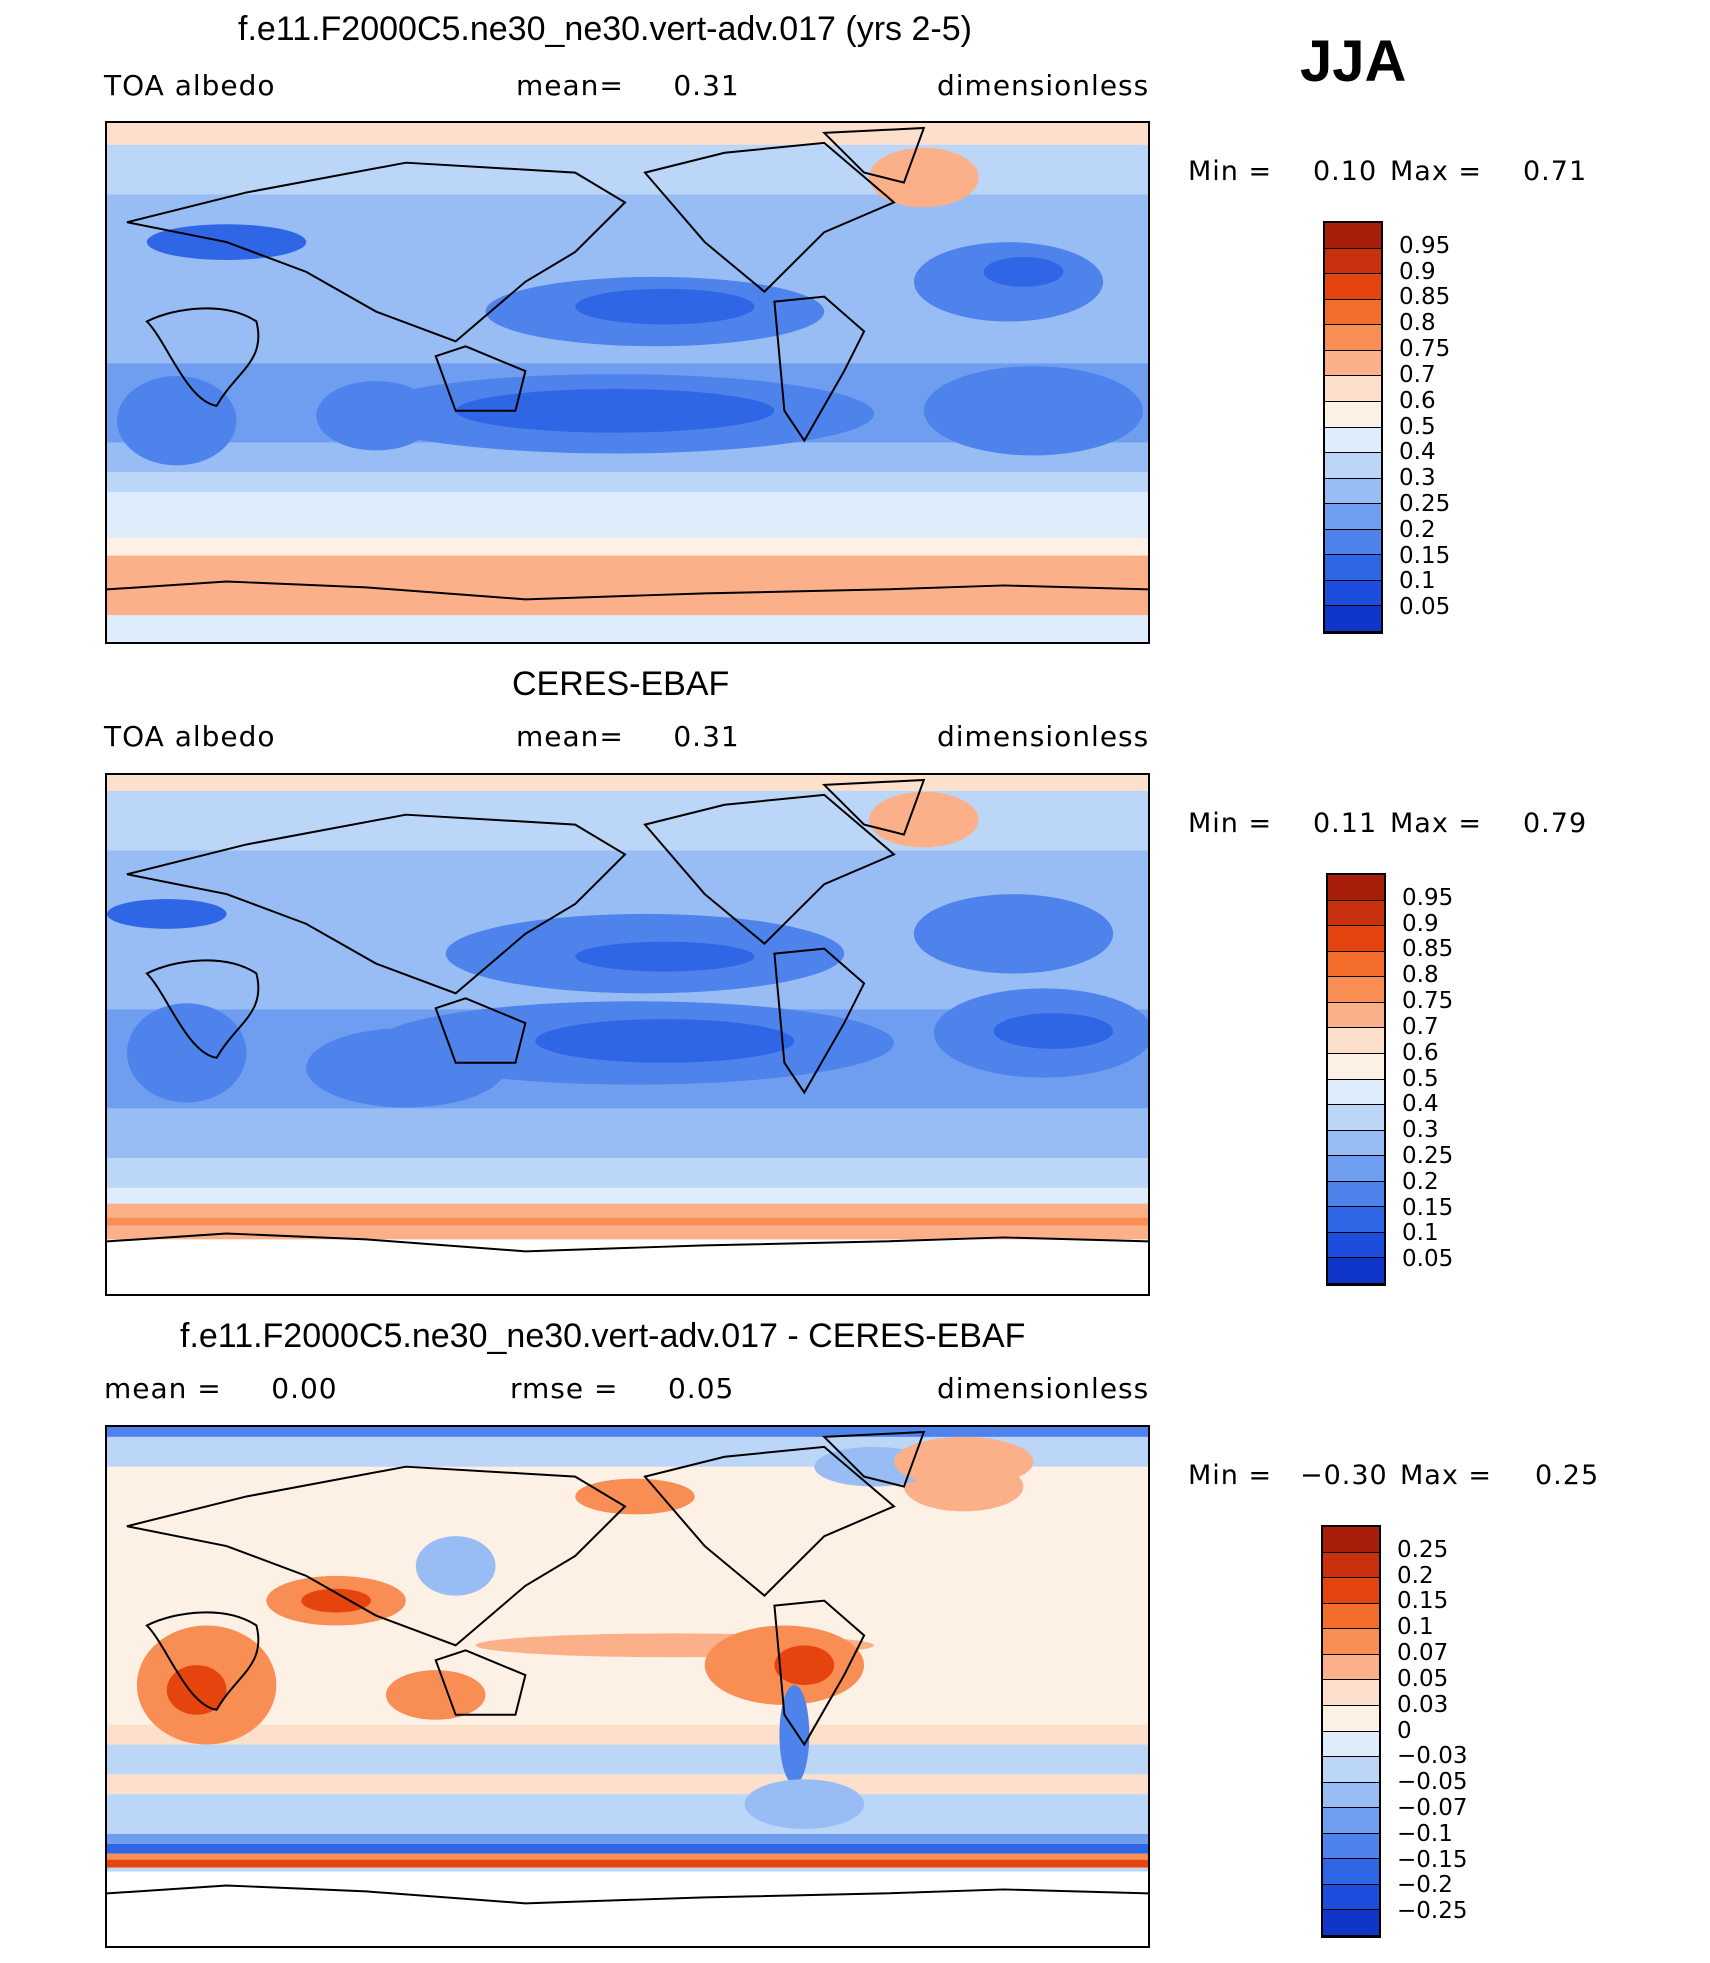 The width and height of the screenshot is (1710, 1963). What do you see at coordinates (1436, 823) in the screenshot?
I see `panel-2-max-label: Max =` at bounding box center [1436, 823].